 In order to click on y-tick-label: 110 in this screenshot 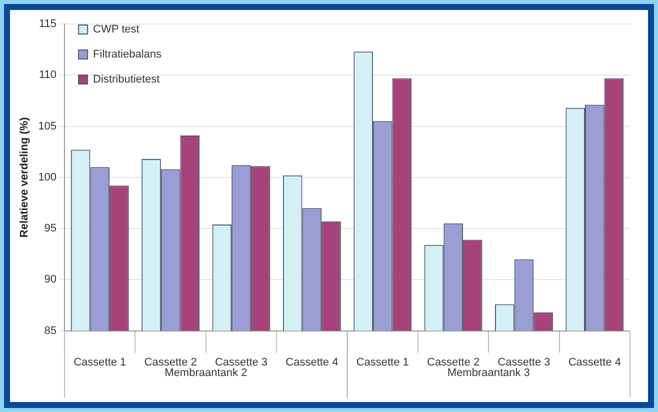, I will do `click(48, 75)`.